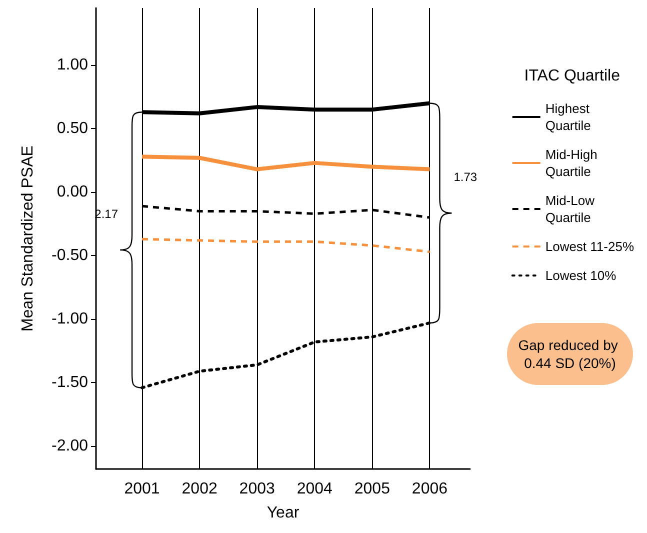  I want to click on y-tick-label: 1.00, so click(72, 65).